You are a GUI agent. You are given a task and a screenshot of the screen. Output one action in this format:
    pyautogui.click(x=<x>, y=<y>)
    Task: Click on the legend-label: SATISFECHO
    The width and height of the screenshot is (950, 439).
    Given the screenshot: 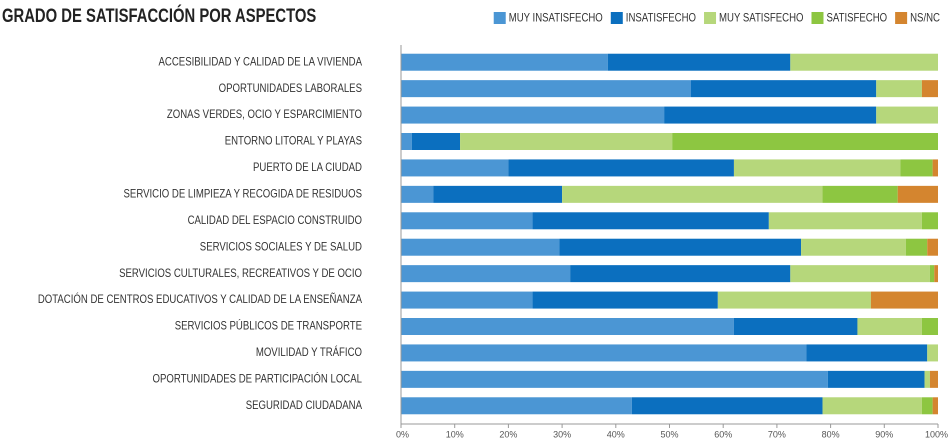 What is the action you would take?
    pyautogui.click(x=856, y=18)
    